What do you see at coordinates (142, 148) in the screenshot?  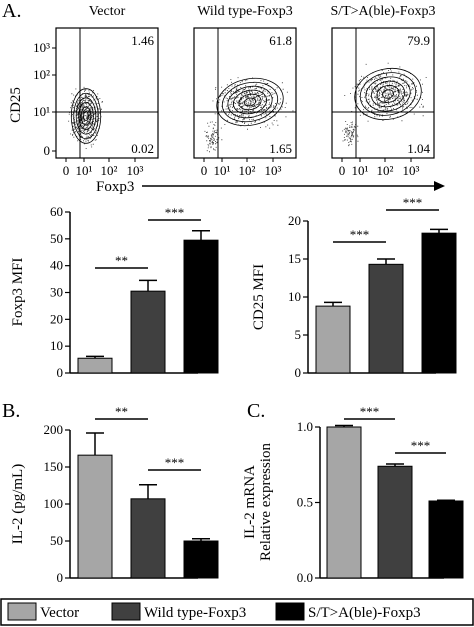 I see `flow-lower-right-value-0: 0.02` at bounding box center [142, 148].